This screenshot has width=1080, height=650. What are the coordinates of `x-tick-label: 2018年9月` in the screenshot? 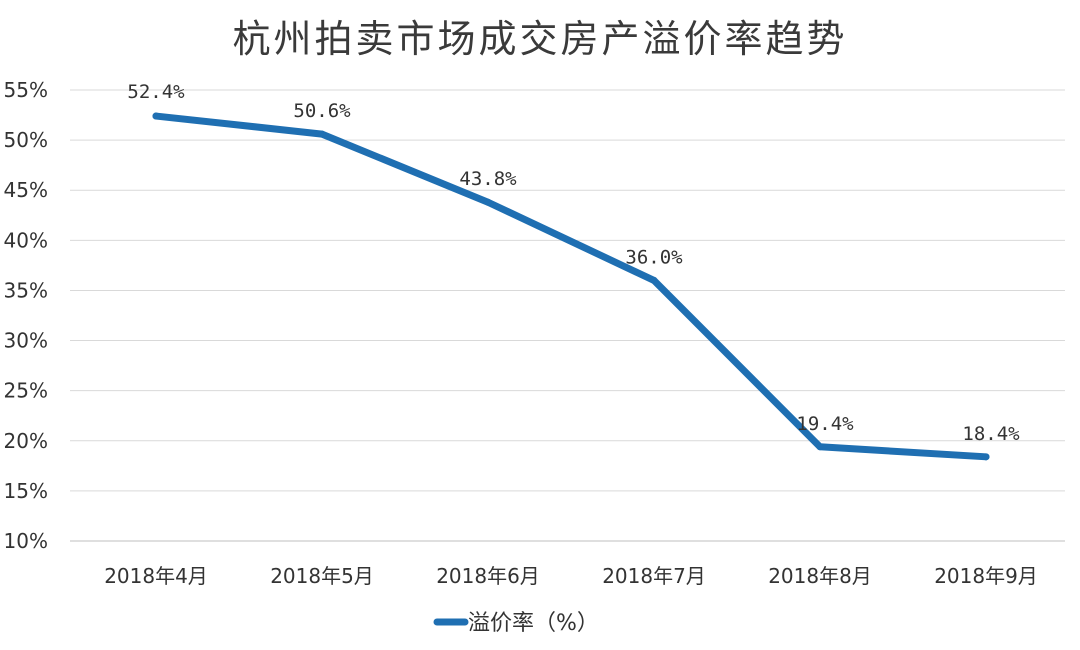 It's located at (986, 576).